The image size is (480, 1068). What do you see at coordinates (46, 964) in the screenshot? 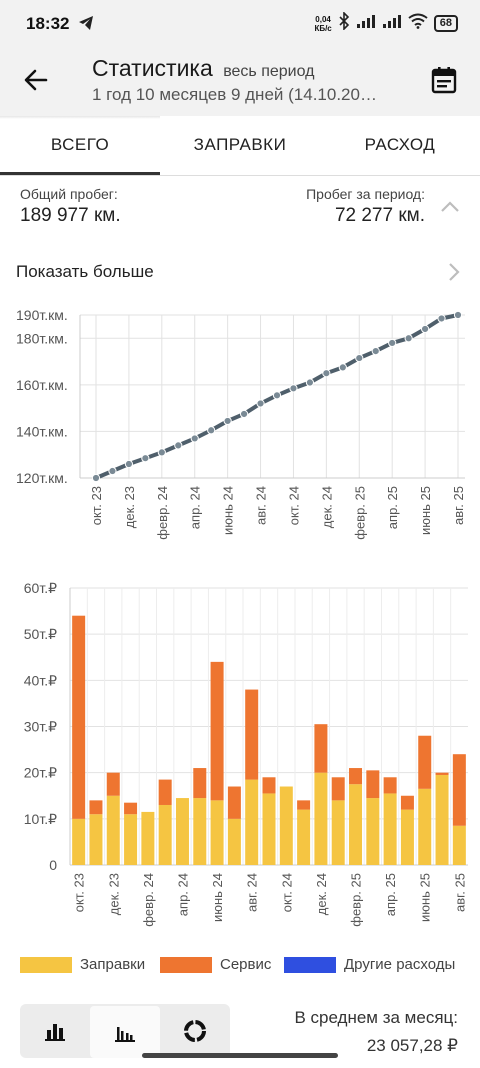
I see `legend-swatch-fuel` at bounding box center [46, 964].